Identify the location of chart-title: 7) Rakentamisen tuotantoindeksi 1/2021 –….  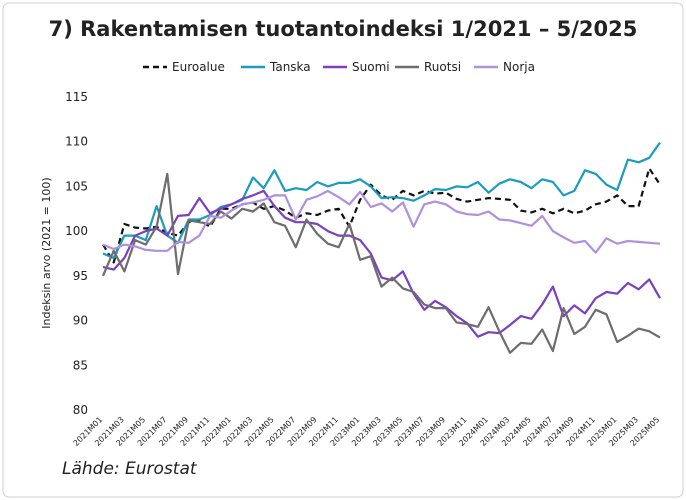
(343, 29).